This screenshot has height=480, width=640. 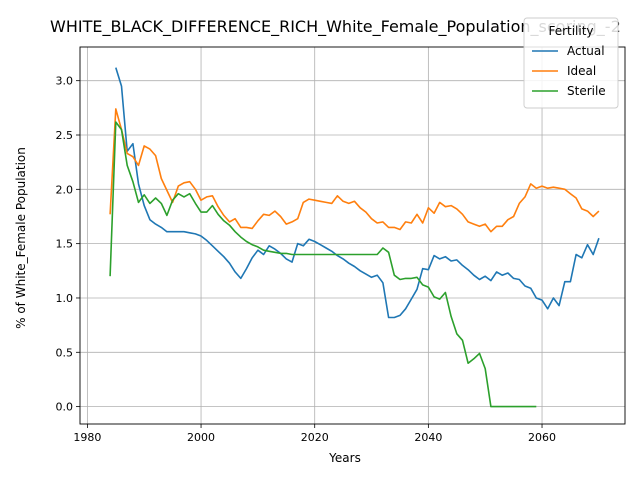 I want to click on legend-entries: Actual Ideal Sterile, so click(x=569, y=71).